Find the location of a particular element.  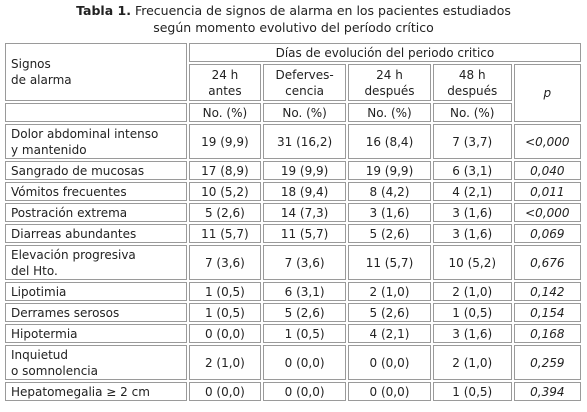

row-label: Derrames serosos is located at coordinates (96, 312).